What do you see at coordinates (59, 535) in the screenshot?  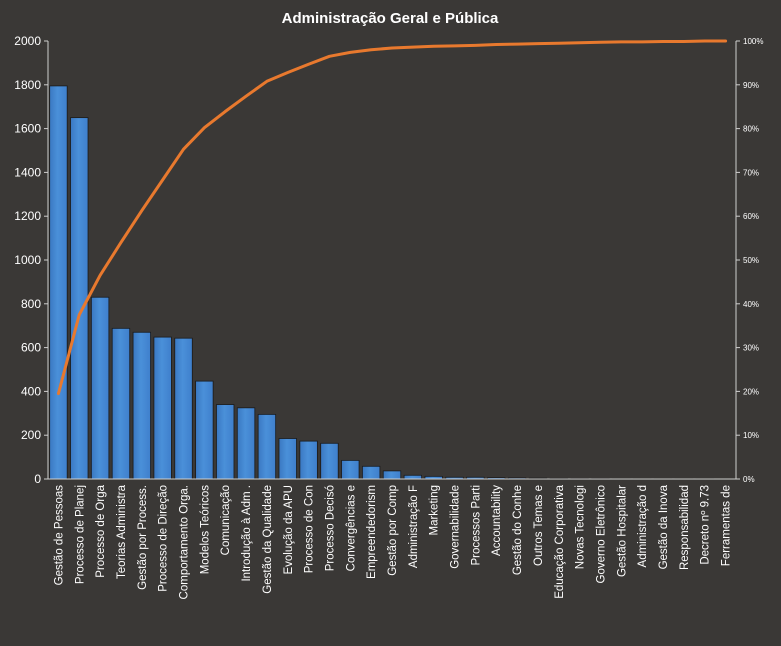 I see `category-label: Gestão de Pessoas` at bounding box center [59, 535].